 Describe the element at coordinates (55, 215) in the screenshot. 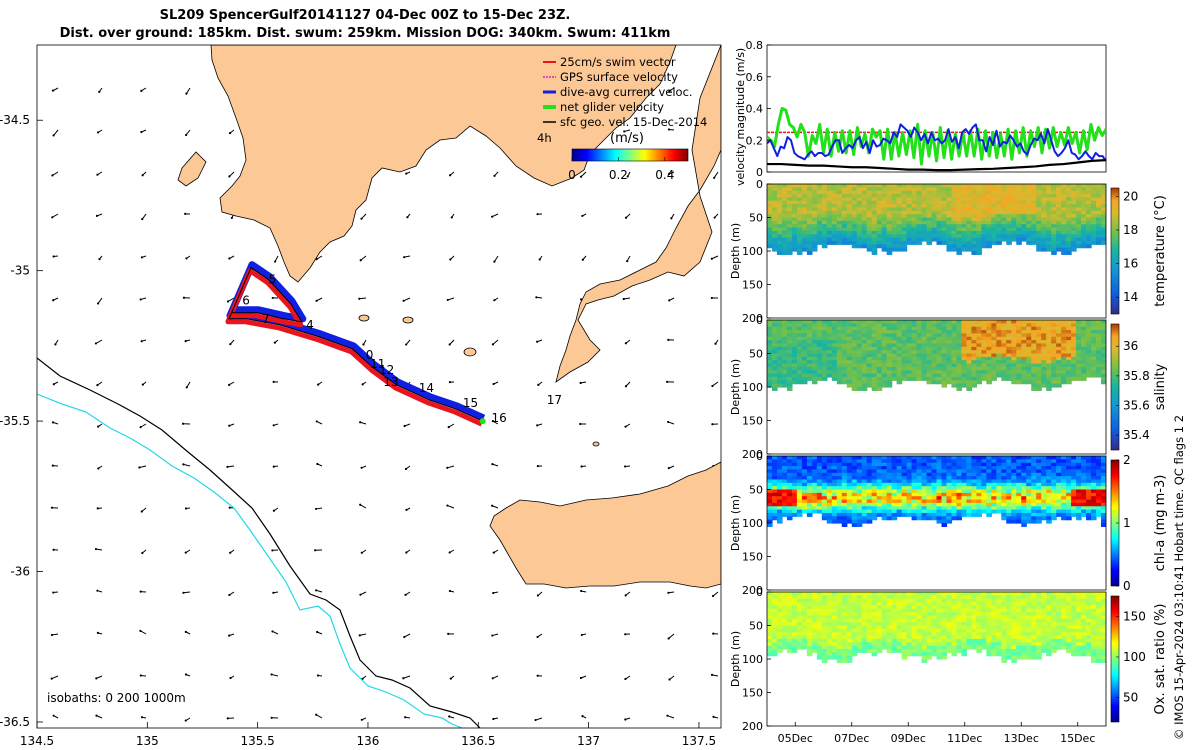

I see `geo-arrow` at that location.